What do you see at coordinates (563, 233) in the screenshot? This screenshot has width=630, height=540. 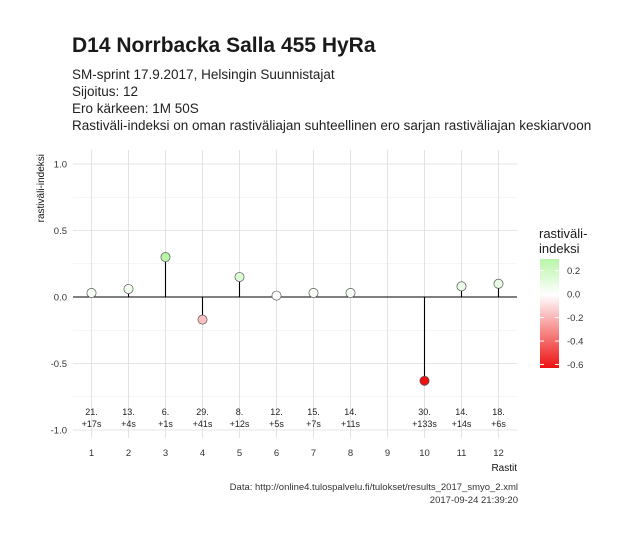 I see `legend-title-line1: rastiväli-` at bounding box center [563, 233].